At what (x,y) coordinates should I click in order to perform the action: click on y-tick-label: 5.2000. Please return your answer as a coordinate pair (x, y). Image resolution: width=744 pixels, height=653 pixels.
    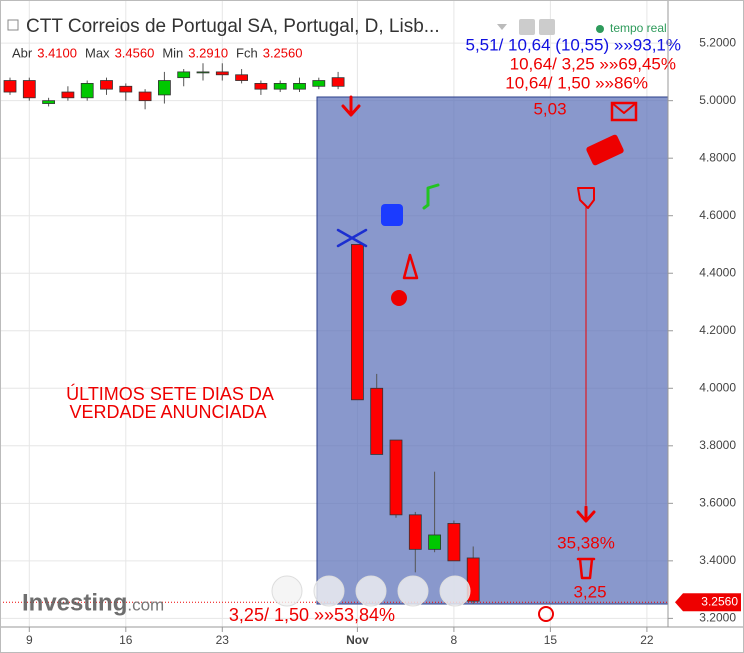
    Looking at the image, I should click on (717, 42).